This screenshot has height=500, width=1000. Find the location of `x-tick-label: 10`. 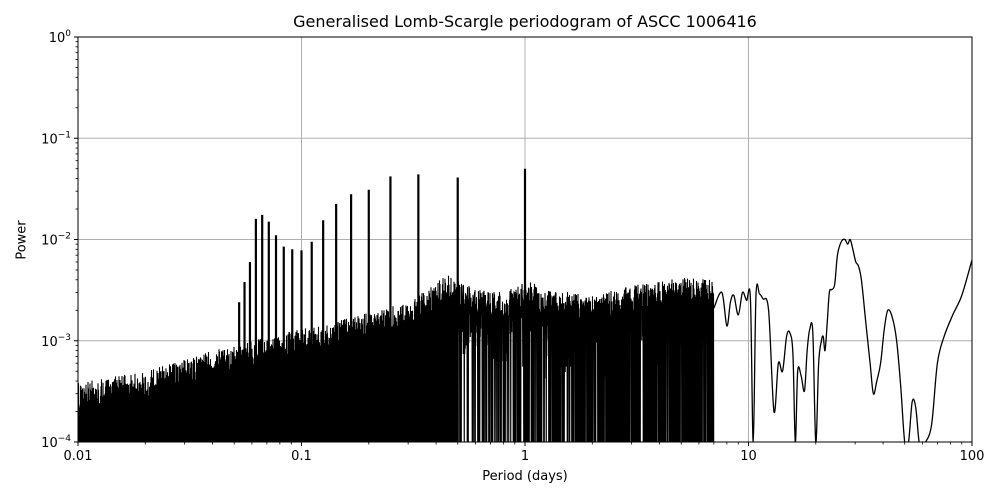

x-tick-label: 10 is located at coordinates (748, 456).